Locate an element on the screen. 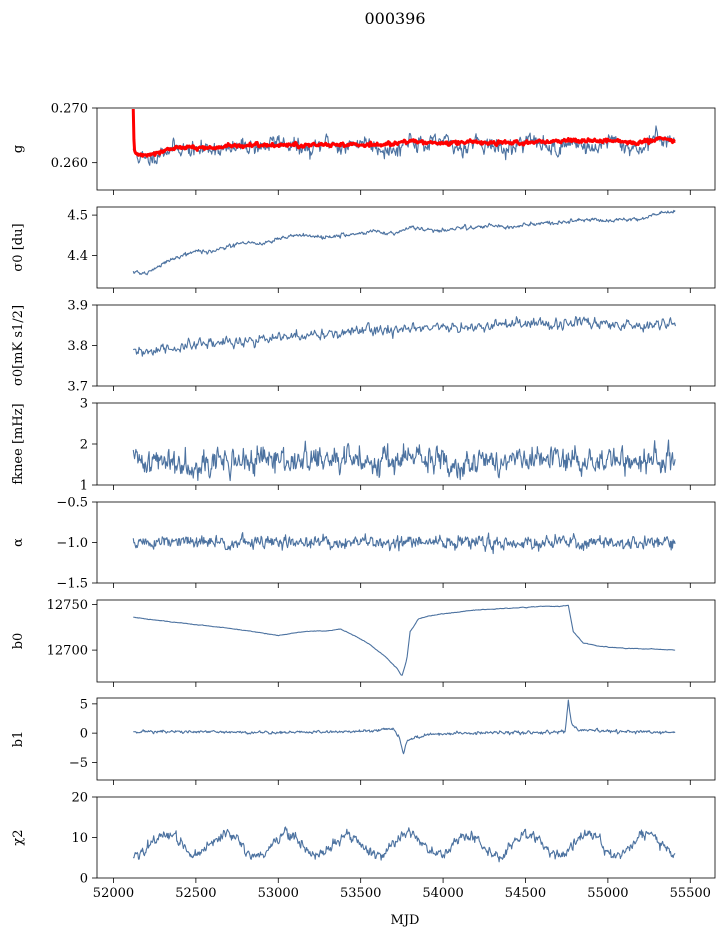  panel-2: 4.4 4.5 σ0 [du] is located at coordinates (363, 249).